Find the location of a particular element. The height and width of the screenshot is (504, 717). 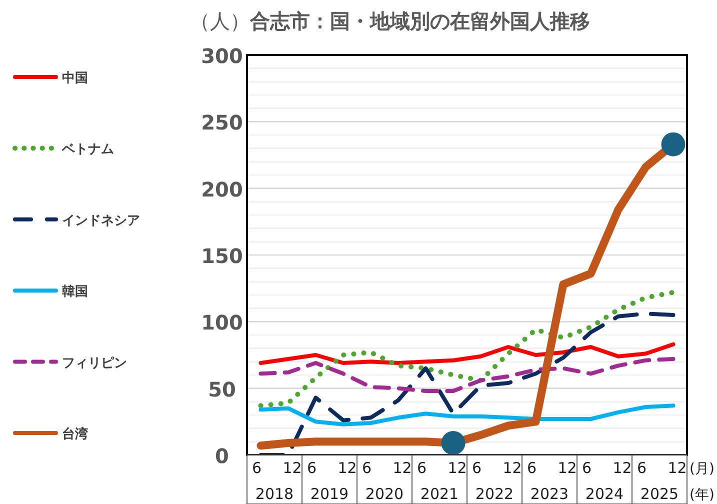

text: 2025 is located at coordinates (659, 494).